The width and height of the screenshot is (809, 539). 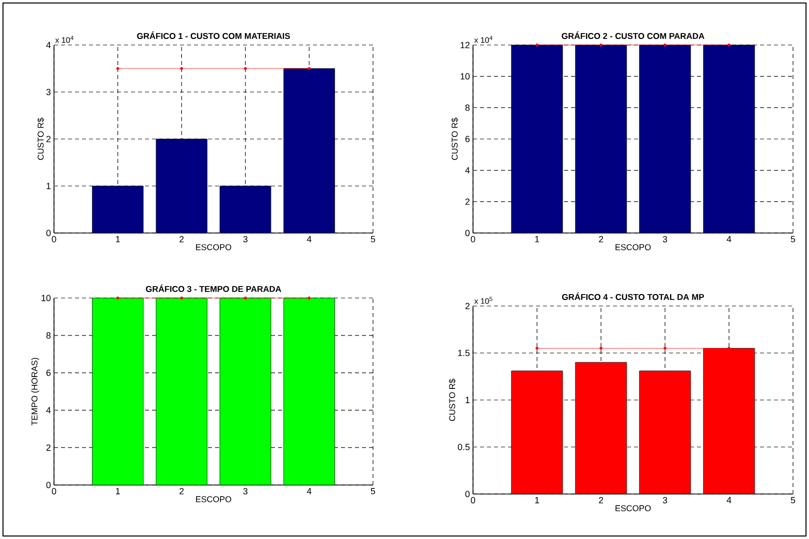 I want to click on y-tick-label: 1.5, so click(x=464, y=353).